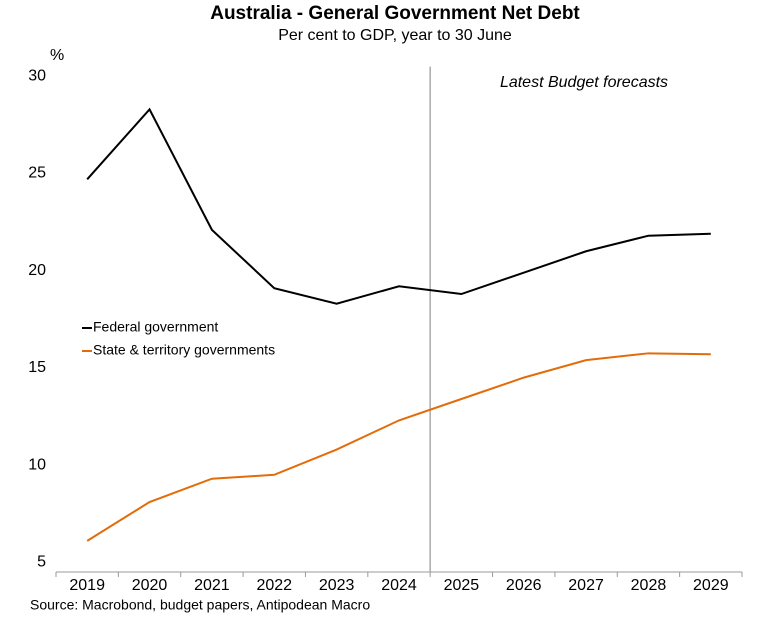  I want to click on y-tick-label: 15, so click(37, 367).